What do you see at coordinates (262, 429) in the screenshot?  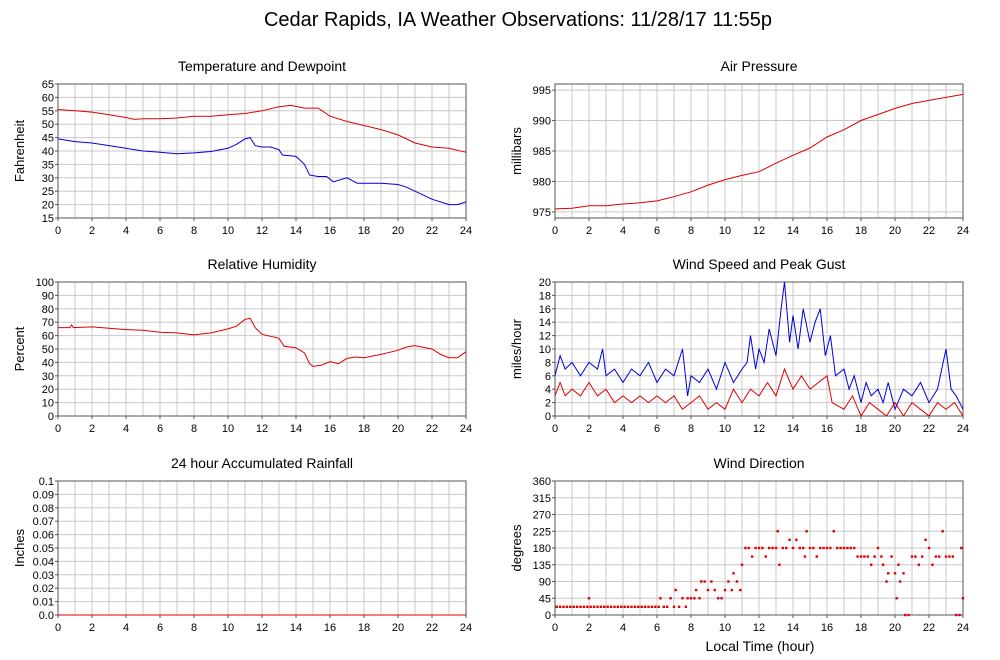 I see `relative-humidity-xtick-label: 12` at bounding box center [262, 429].